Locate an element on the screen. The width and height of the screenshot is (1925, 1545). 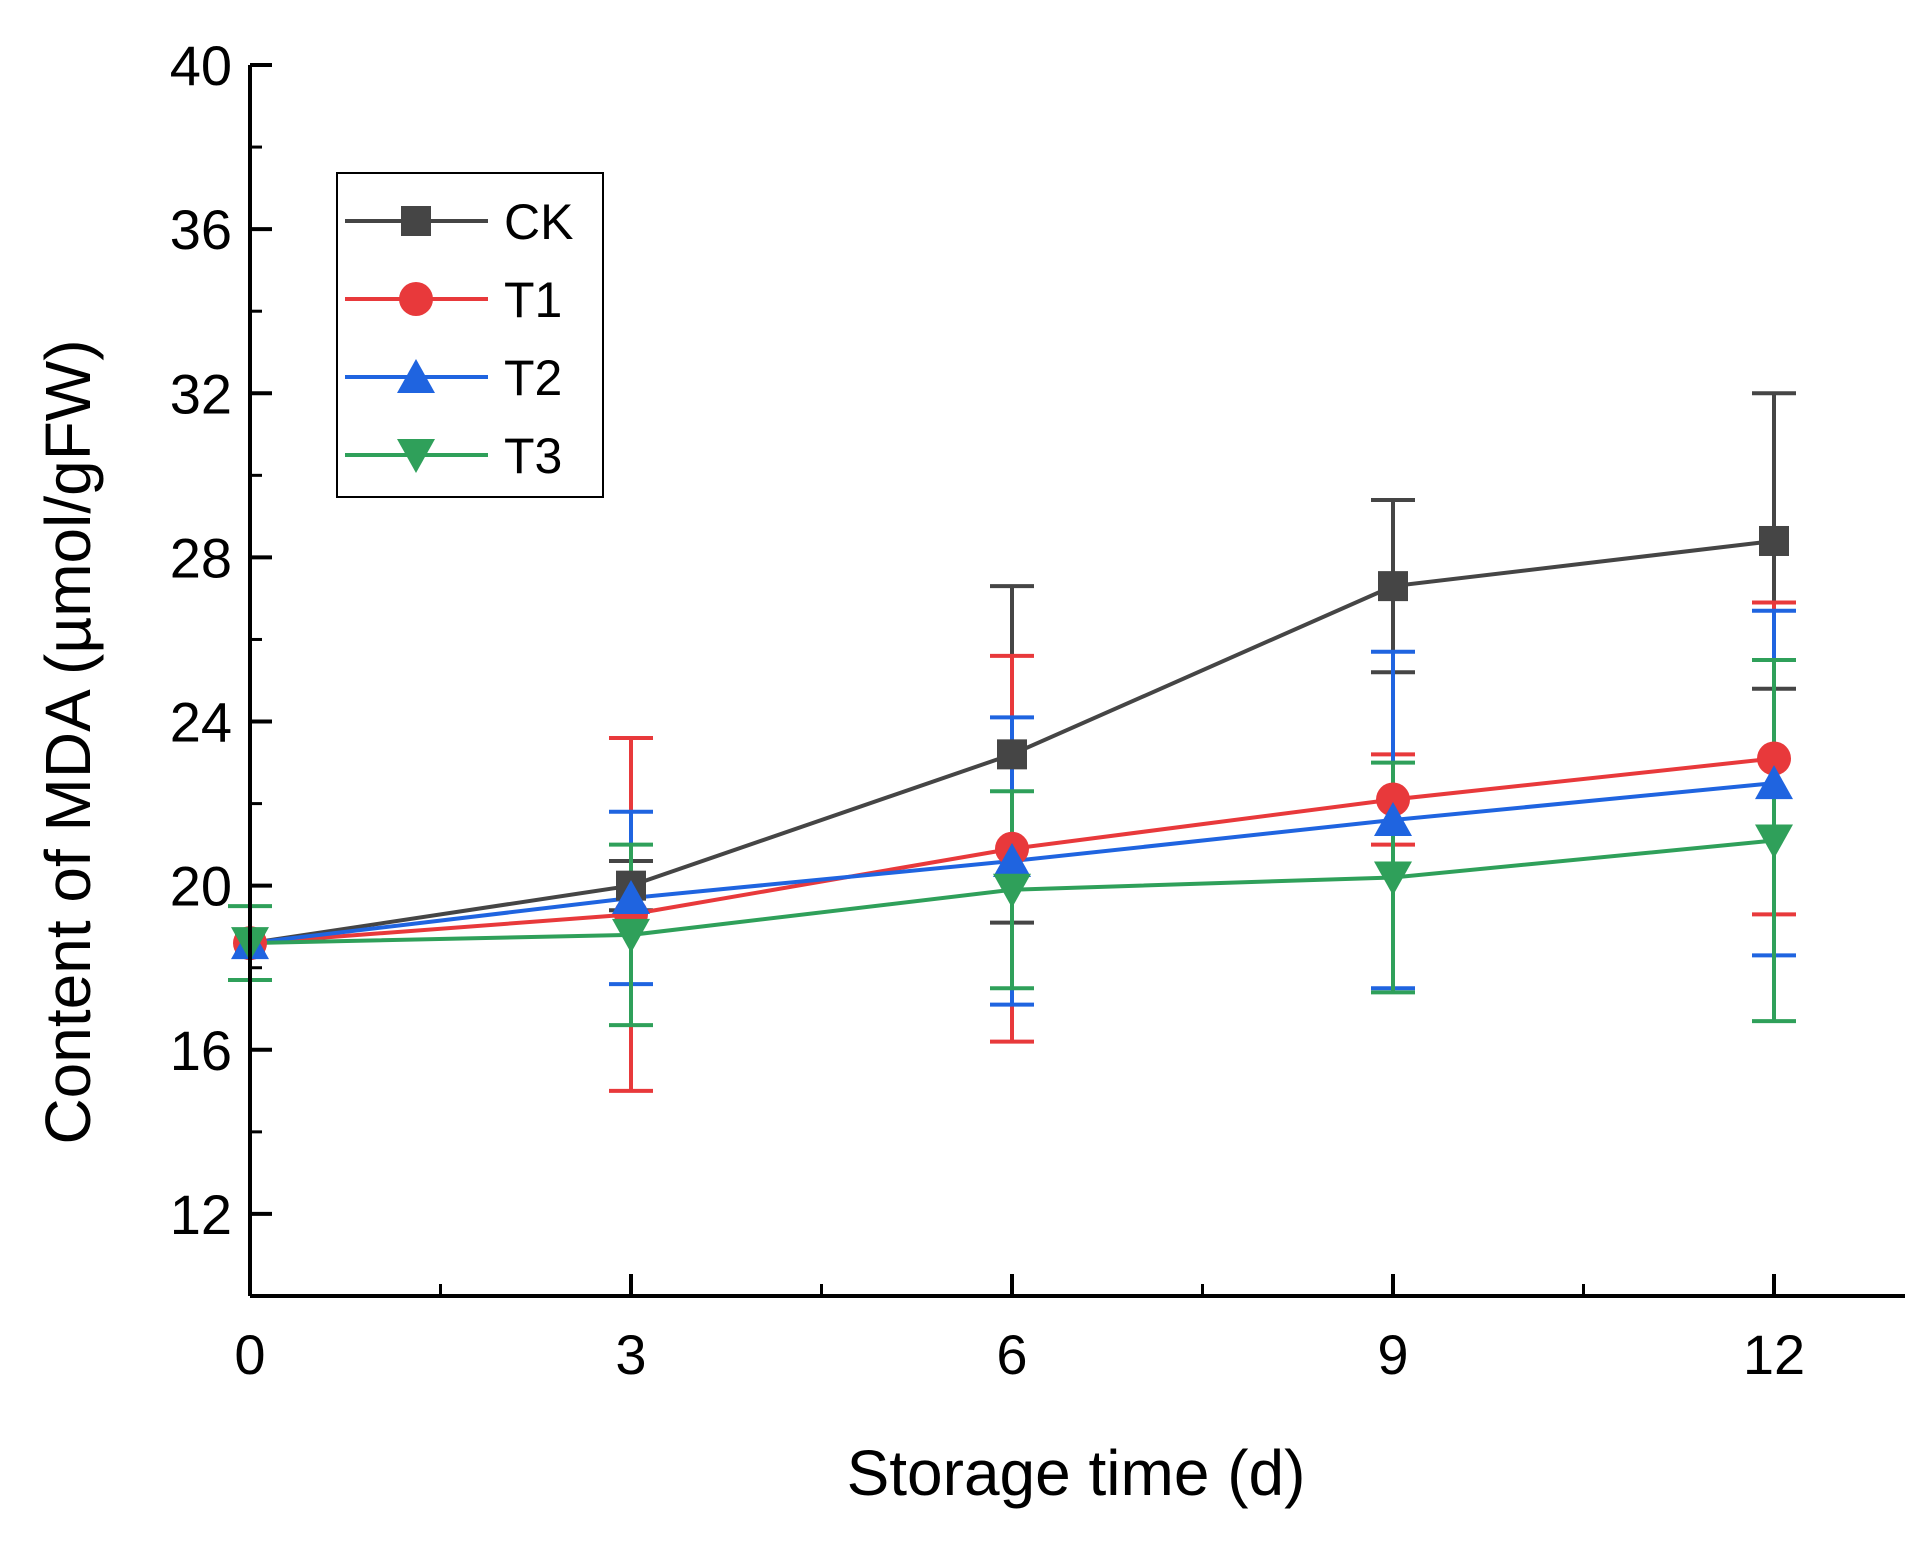
legend-t2-marker is located at coordinates (416, 376).